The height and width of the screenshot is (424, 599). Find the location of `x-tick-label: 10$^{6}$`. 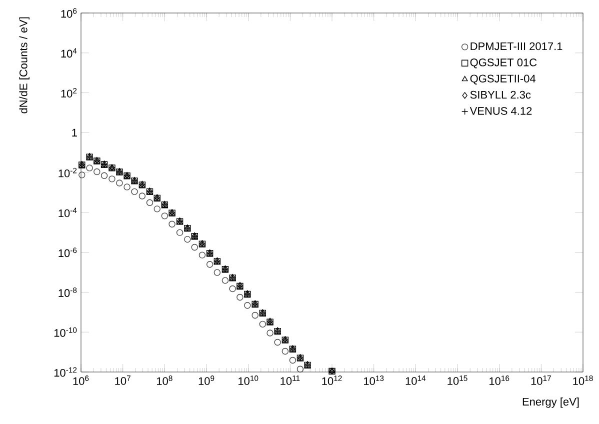

x-tick-label: 10$^{6}$ is located at coordinates (81, 380).